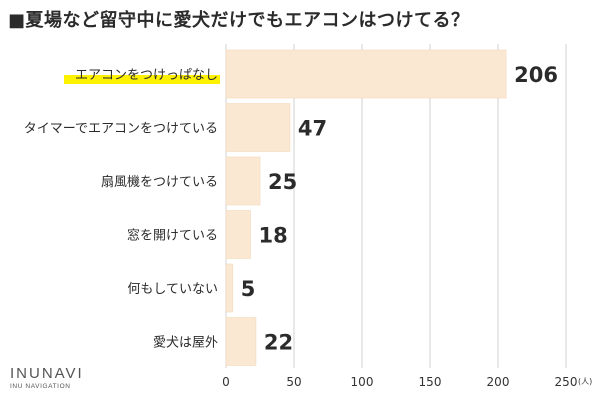 This screenshot has width=600, height=400. What do you see at coordinates (172, 236) in the screenshot?
I see `category-label: 窓を開けている` at bounding box center [172, 236].